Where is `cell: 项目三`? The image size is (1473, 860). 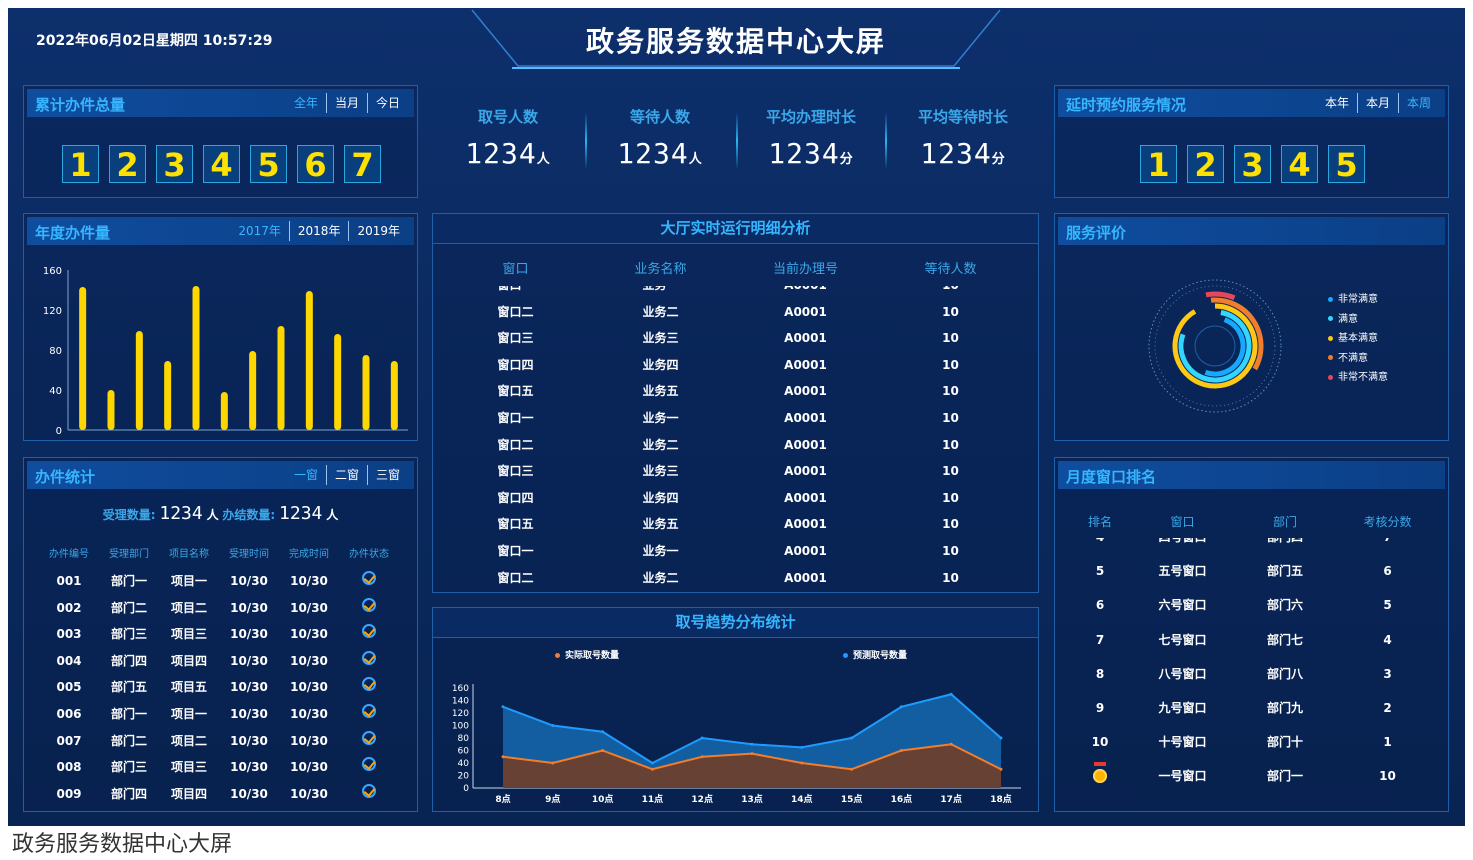
cell: 项目三 is located at coordinates (188, 634).